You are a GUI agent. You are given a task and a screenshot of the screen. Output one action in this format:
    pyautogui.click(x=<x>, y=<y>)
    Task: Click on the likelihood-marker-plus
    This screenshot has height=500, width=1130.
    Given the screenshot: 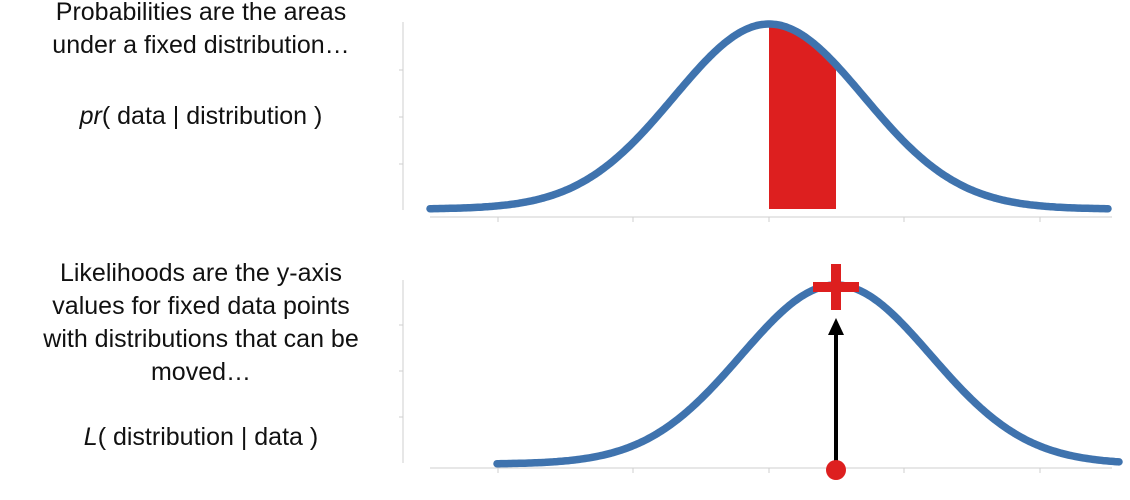 What is the action you would take?
    pyautogui.click(x=836, y=287)
    